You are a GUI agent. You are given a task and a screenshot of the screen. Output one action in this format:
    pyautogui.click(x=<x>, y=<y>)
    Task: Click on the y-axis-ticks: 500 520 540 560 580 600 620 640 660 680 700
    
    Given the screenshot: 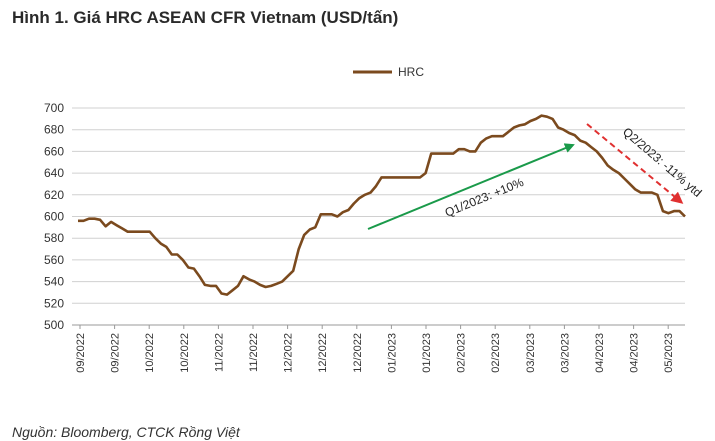 What is the action you would take?
    pyautogui.click(x=54, y=216)
    